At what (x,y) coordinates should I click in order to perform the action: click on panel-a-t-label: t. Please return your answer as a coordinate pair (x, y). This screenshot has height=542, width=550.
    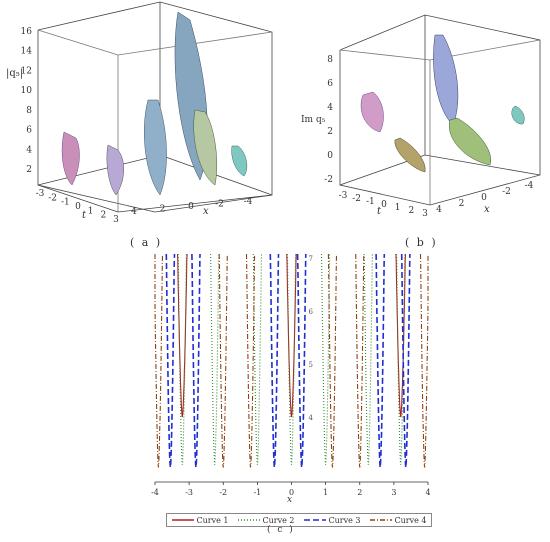
    Looking at the image, I should click on (84, 215).